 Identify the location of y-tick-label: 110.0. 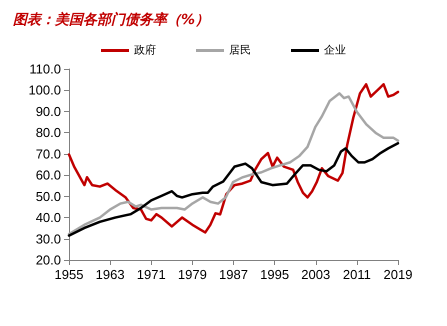
(45, 69).